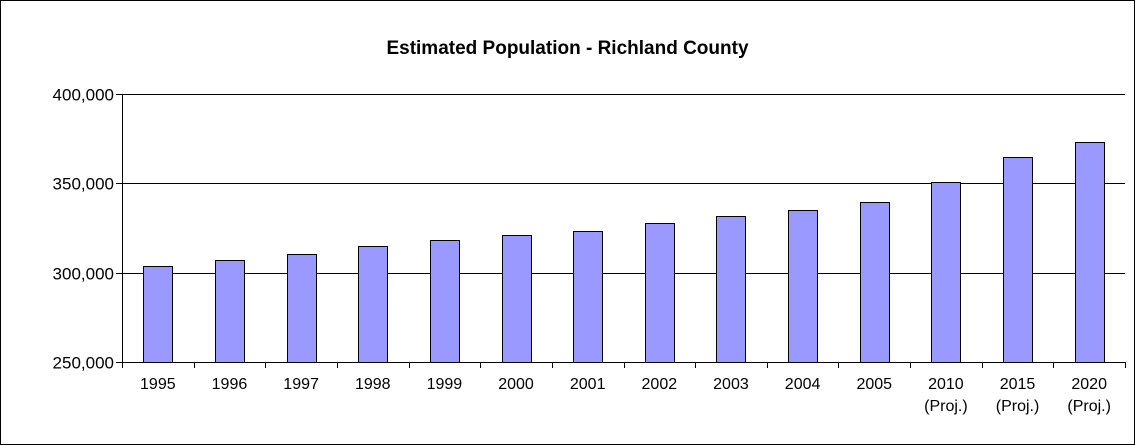 Image resolution: width=1135 pixels, height=445 pixels. What do you see at coordinates (83, 363) in the screenshot?
I see `y-tick-label: 250,000` at bounding box center [83, 363].